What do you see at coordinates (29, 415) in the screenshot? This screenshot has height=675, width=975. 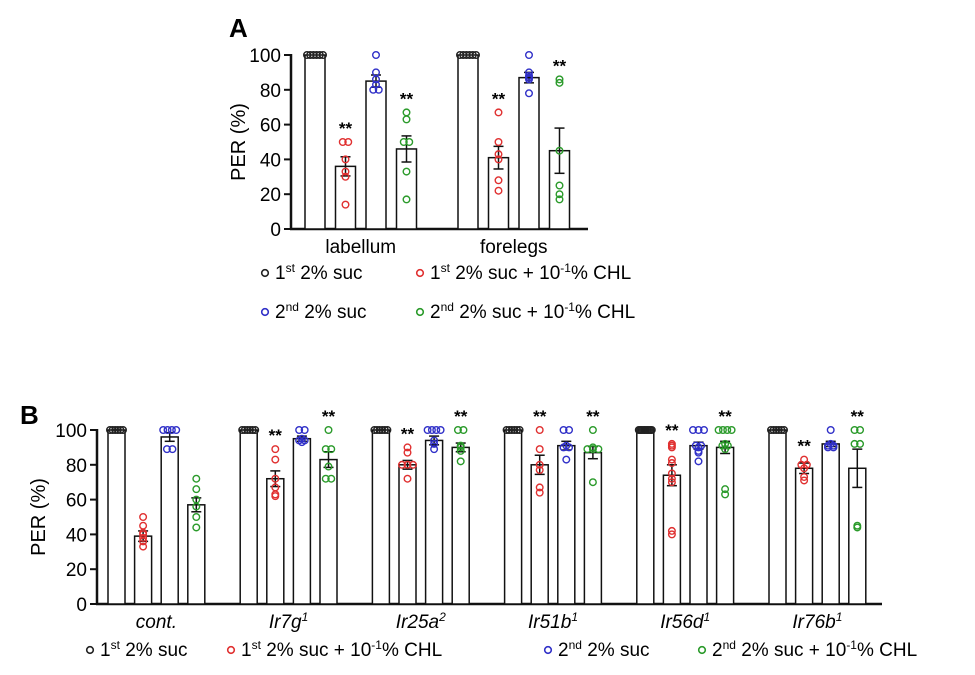 I see `panel-b-label: B` at bounding box center [29, 415].